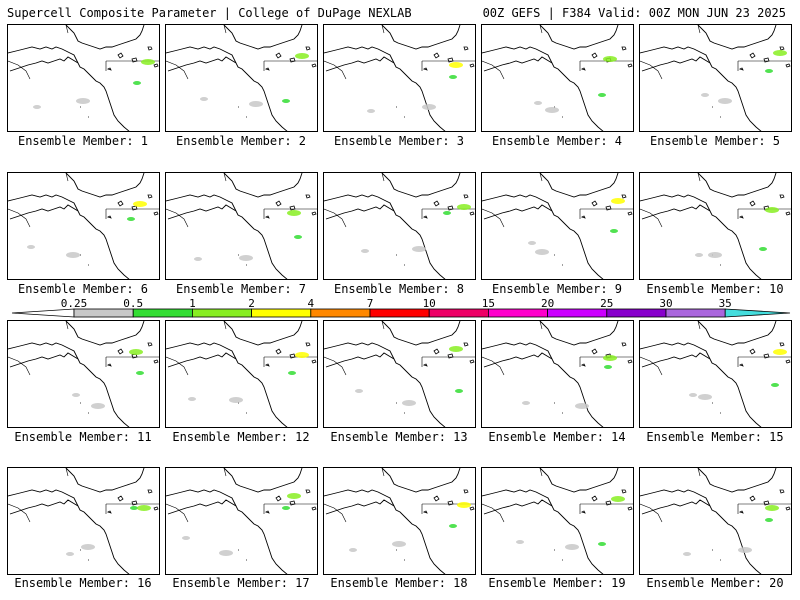  Describe the element at coordinates (241, 289) in the screenshot. I see `ensemble-member-label: Ensemble Member: 7` at that location.